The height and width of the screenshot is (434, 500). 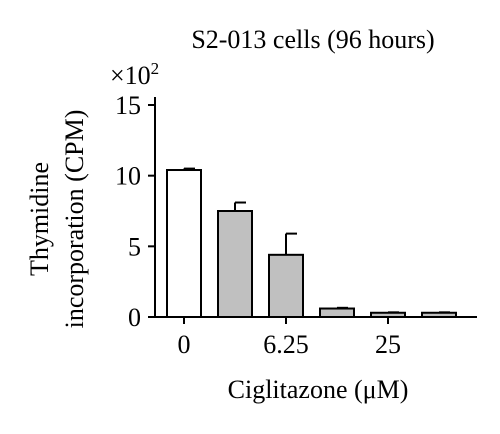 What do you see at coordinates (74, 219) in the screenshot?
I see `y-axis-label-line2: incorporation (CPM)` at bounding box center [74, 219].